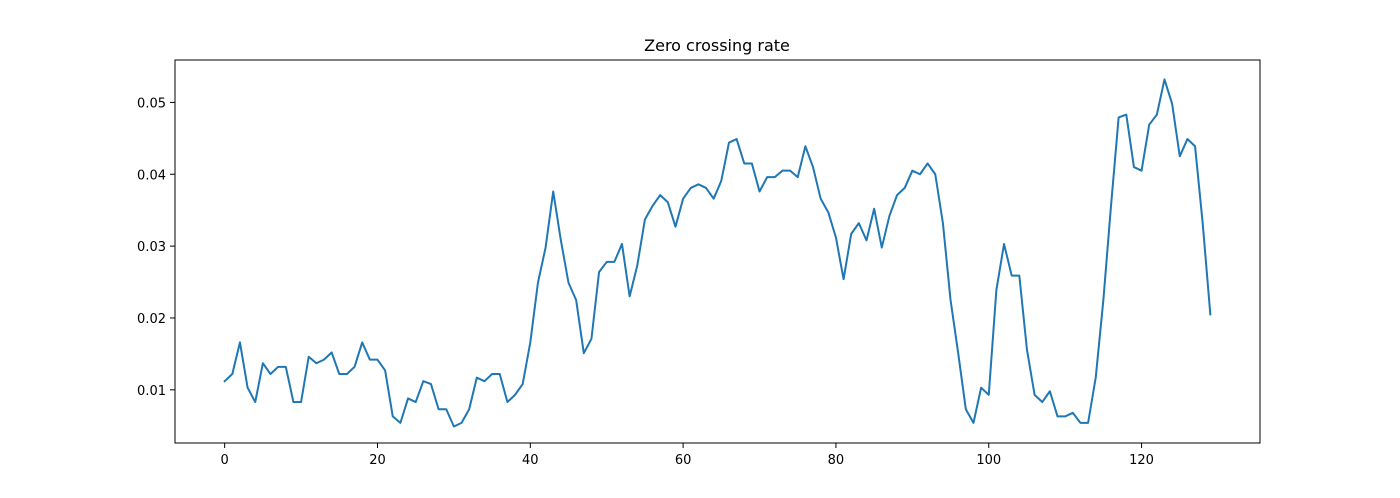  Describe the element at coordinates (151, 319) in the screenshot. I see `y-tick-label: 0.02` at that location.